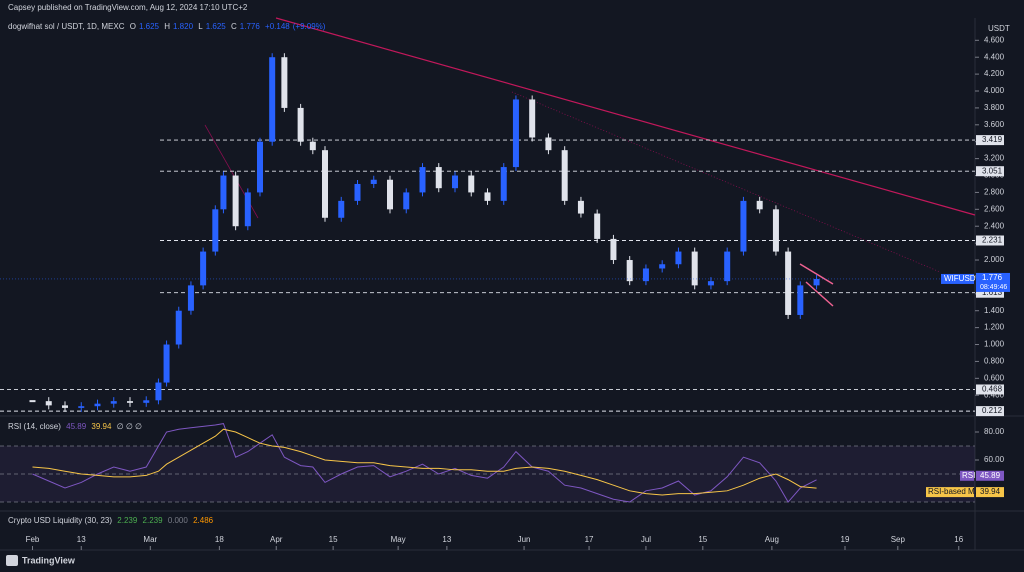 This screenshot has height=572, width=1024. Describe the element at coordinates (150, 539) in the screenshot. I see `x-tick-label: Mar` at that location.